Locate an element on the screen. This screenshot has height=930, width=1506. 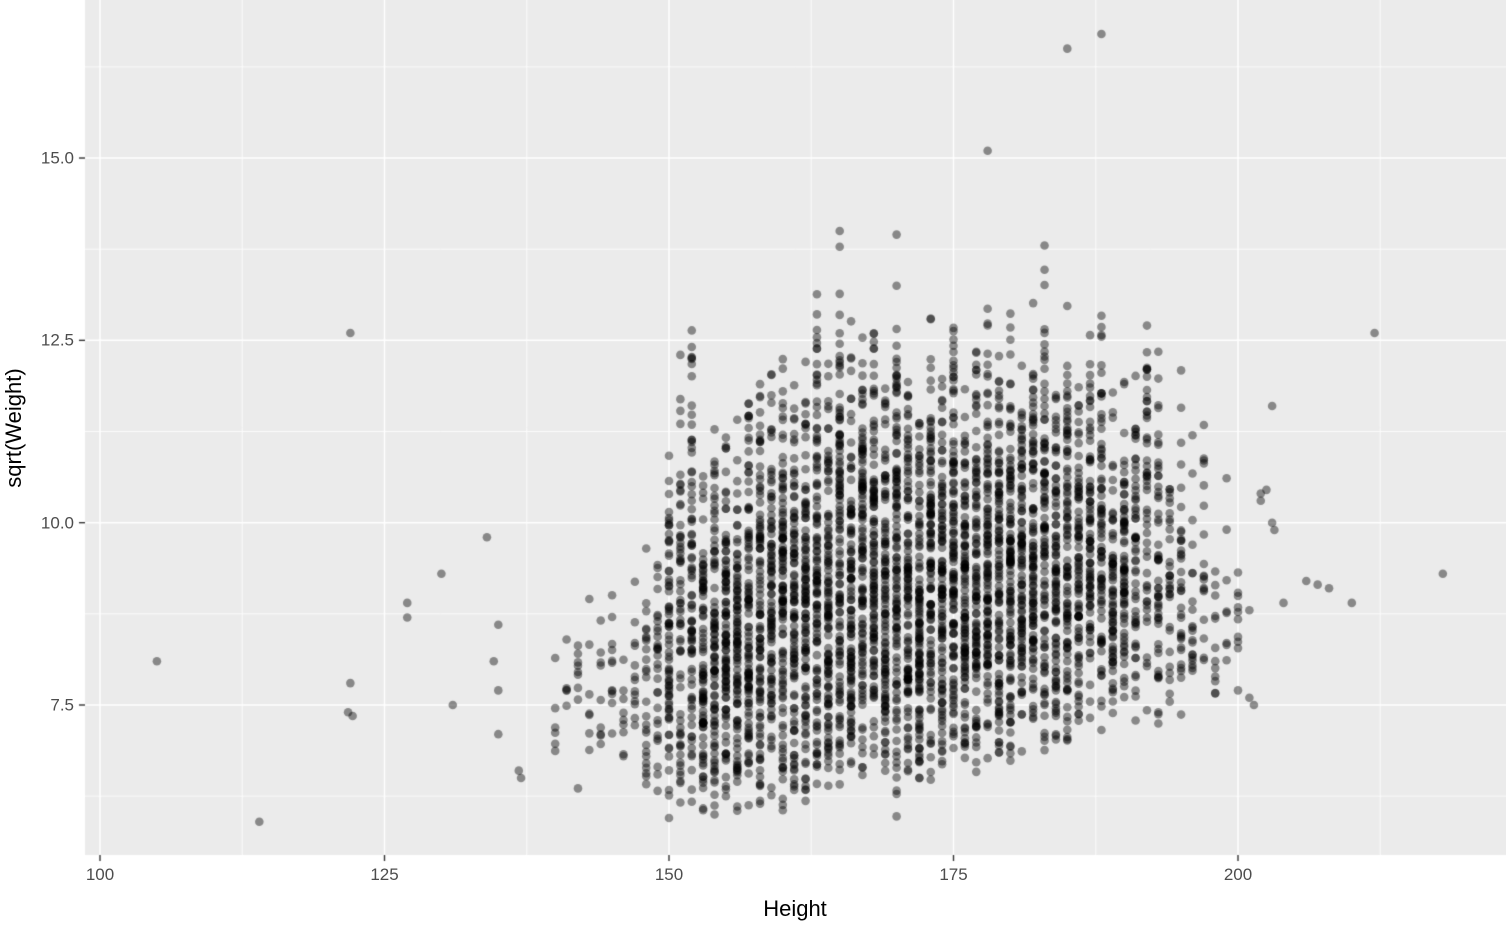
x-axis-title: Height is located at coordinates (795, 908).